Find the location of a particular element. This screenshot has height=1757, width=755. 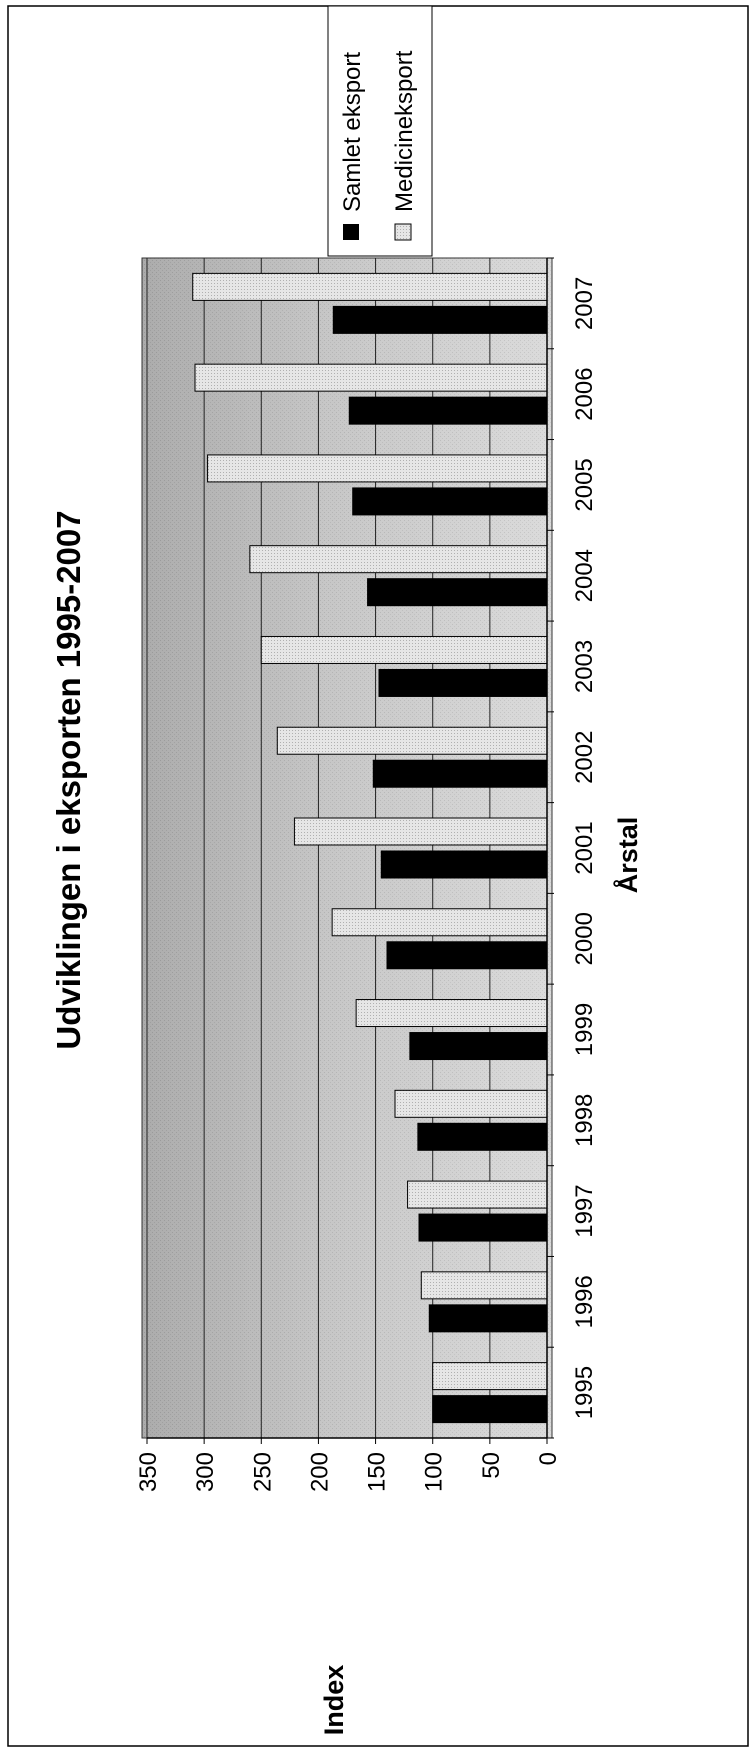

legend-label-medicin: Medicineksport is located at coordinates (404, 131).